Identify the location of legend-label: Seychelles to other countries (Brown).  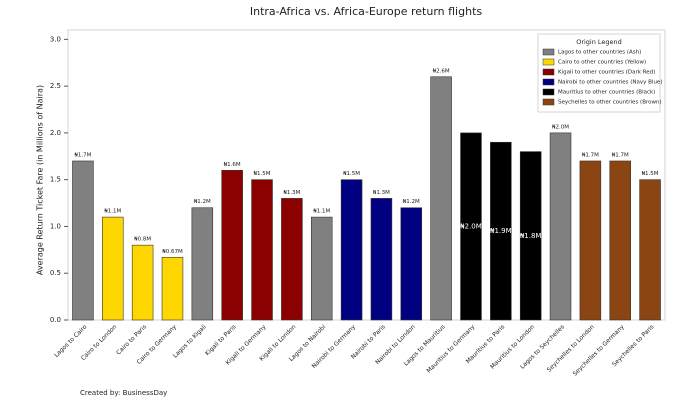
(610, 103).